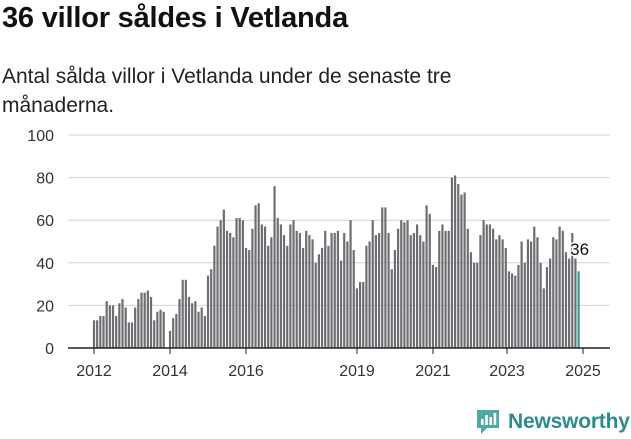 This screenshot has height=439, width=631. What do you see at coordinates (45, 306) in the screenshot?
I see `y-tick-label: 20` at bounding box center [45, 306].